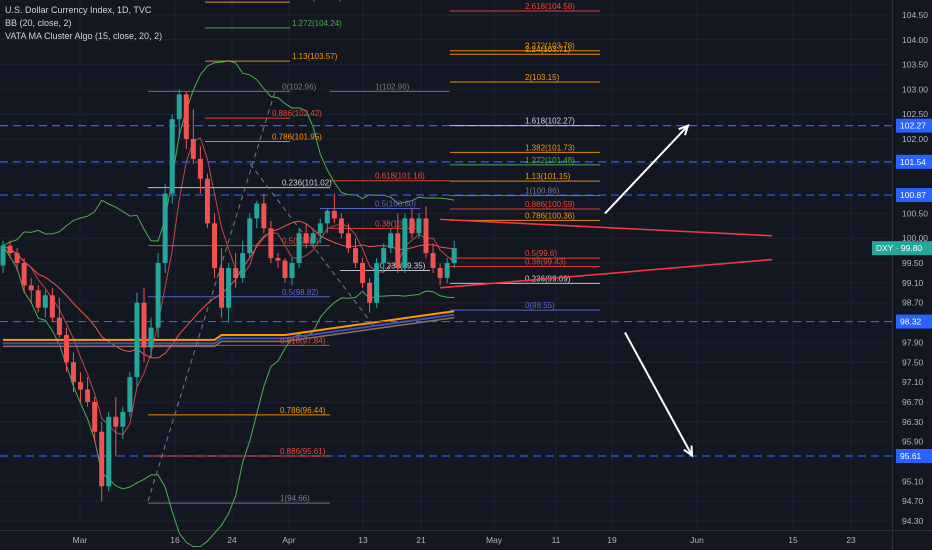  I want to click on fib-level-label: 0.886(95.61), so click(303, 451).